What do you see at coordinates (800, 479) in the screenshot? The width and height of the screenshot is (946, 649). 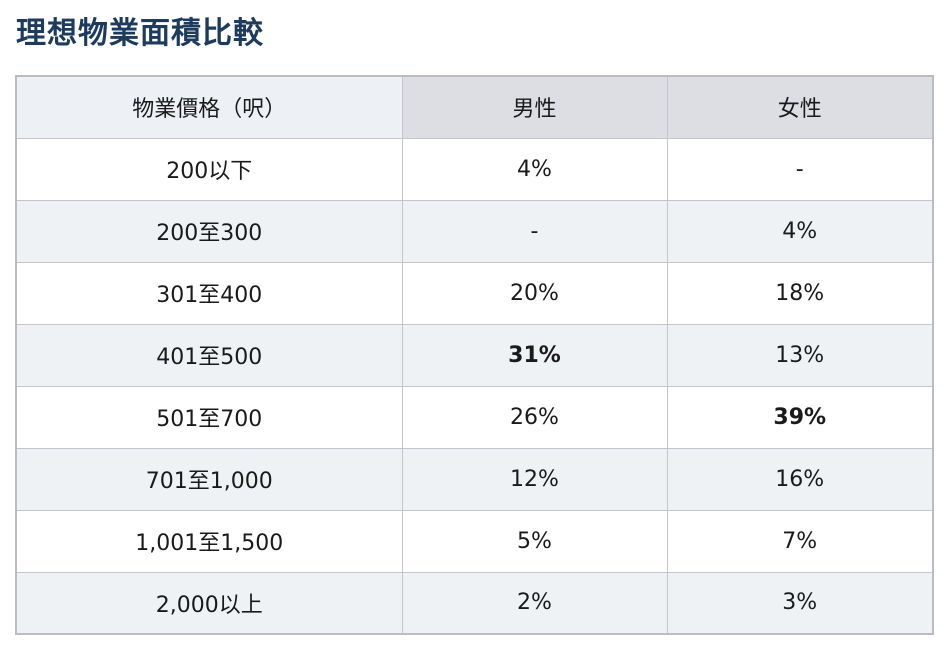 I see `cell-female-percent: 16%` at bounding box center [800, 479].